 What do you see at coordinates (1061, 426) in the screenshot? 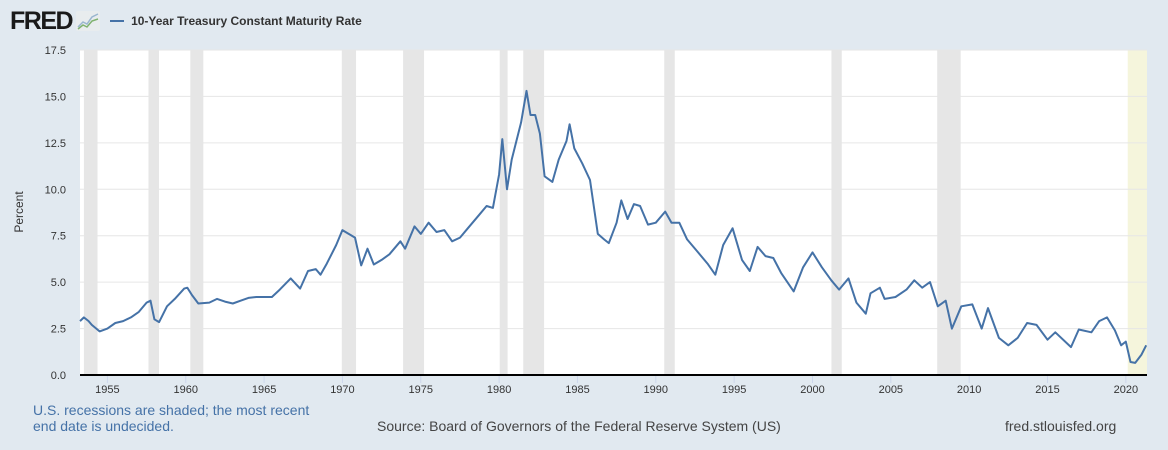
I see `site-link: fred.stlouisfed.org` at bounding box center [1061, 426].